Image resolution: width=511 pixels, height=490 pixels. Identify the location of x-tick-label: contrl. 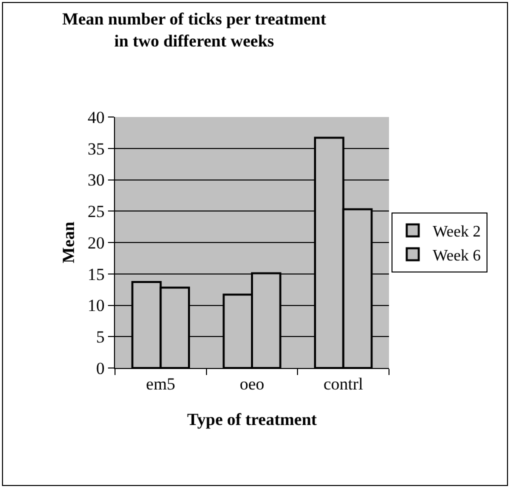
(344, 384).